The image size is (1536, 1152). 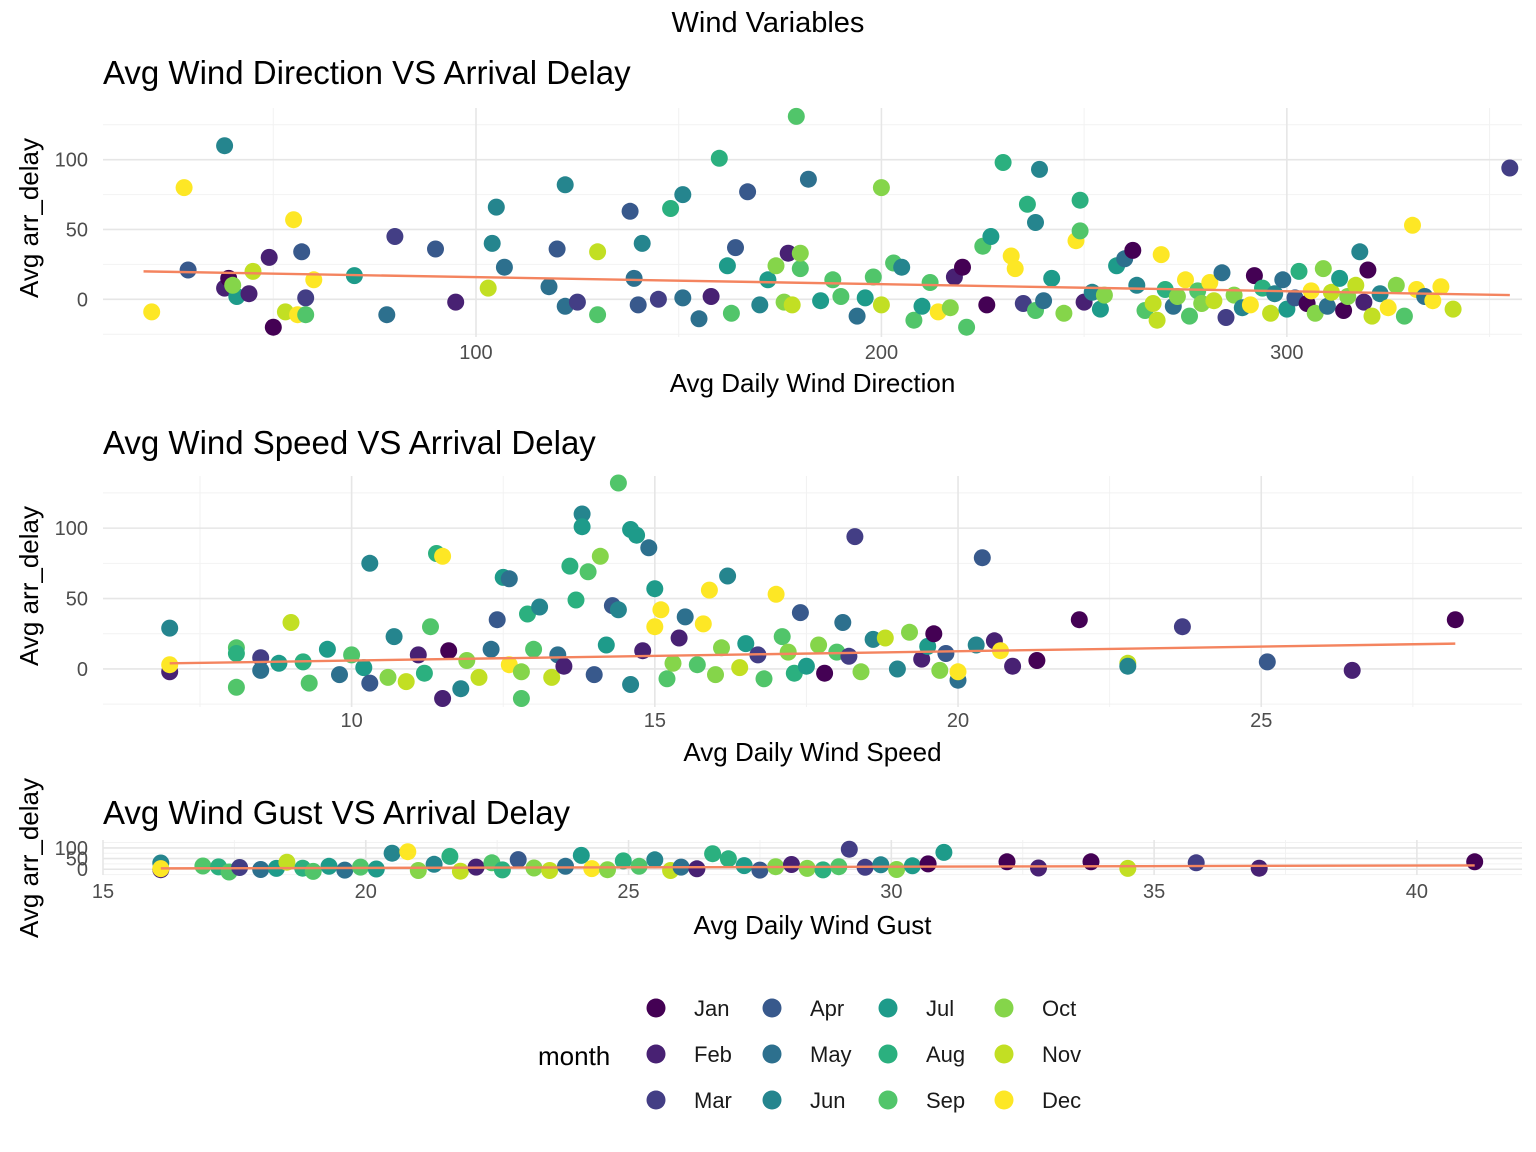 What do you see at coordinates (891, 892) in the screenshot?
I see `x-tick-label: 30` at bounding box center [891, 892].